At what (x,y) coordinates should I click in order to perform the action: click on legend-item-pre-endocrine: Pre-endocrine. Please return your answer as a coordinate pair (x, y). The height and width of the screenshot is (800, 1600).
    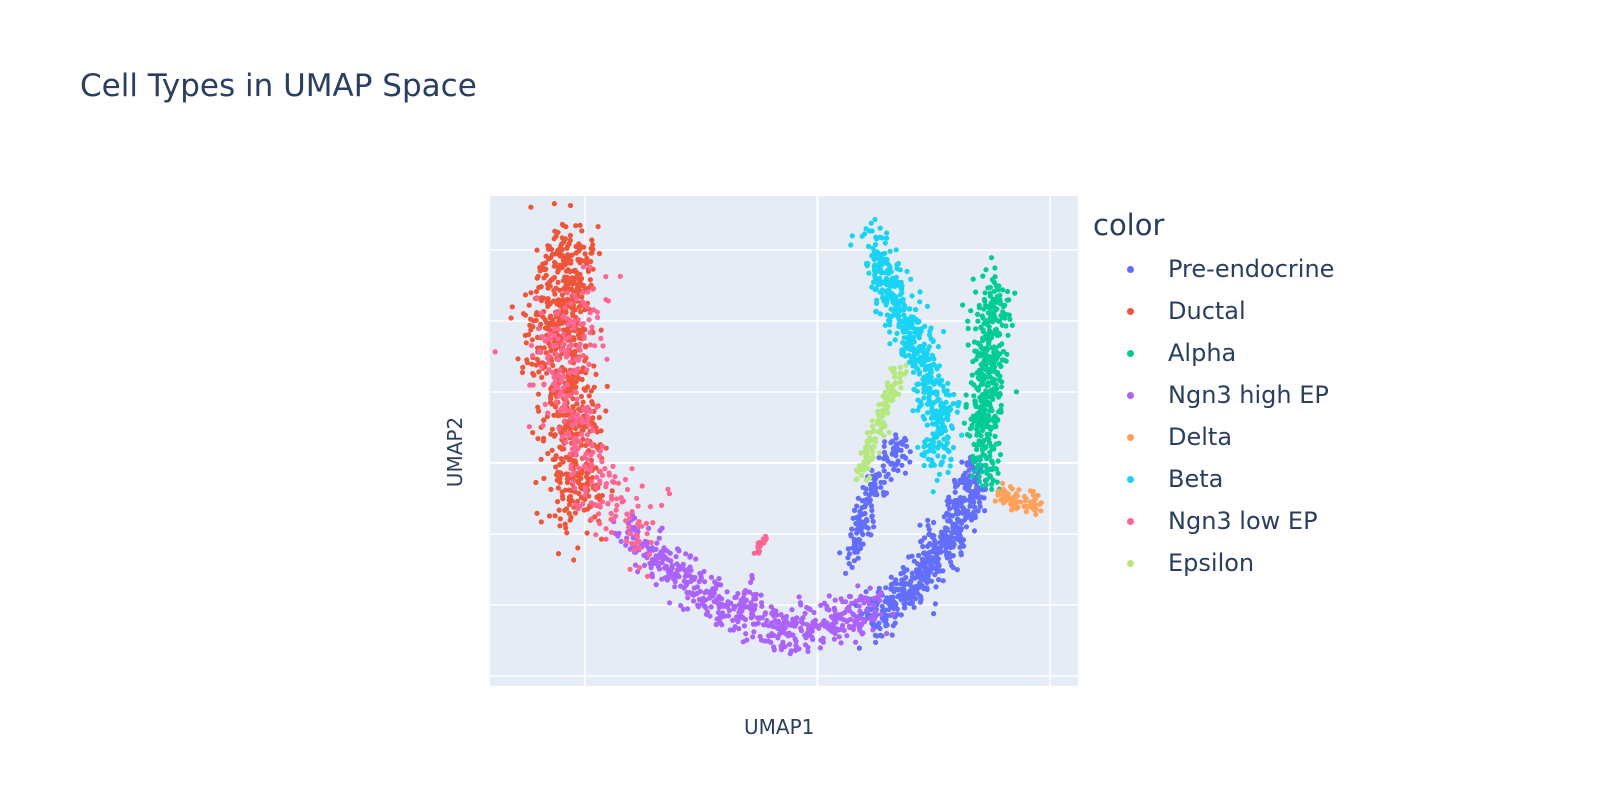
    Looking at the image, I should click on (1213, 269).